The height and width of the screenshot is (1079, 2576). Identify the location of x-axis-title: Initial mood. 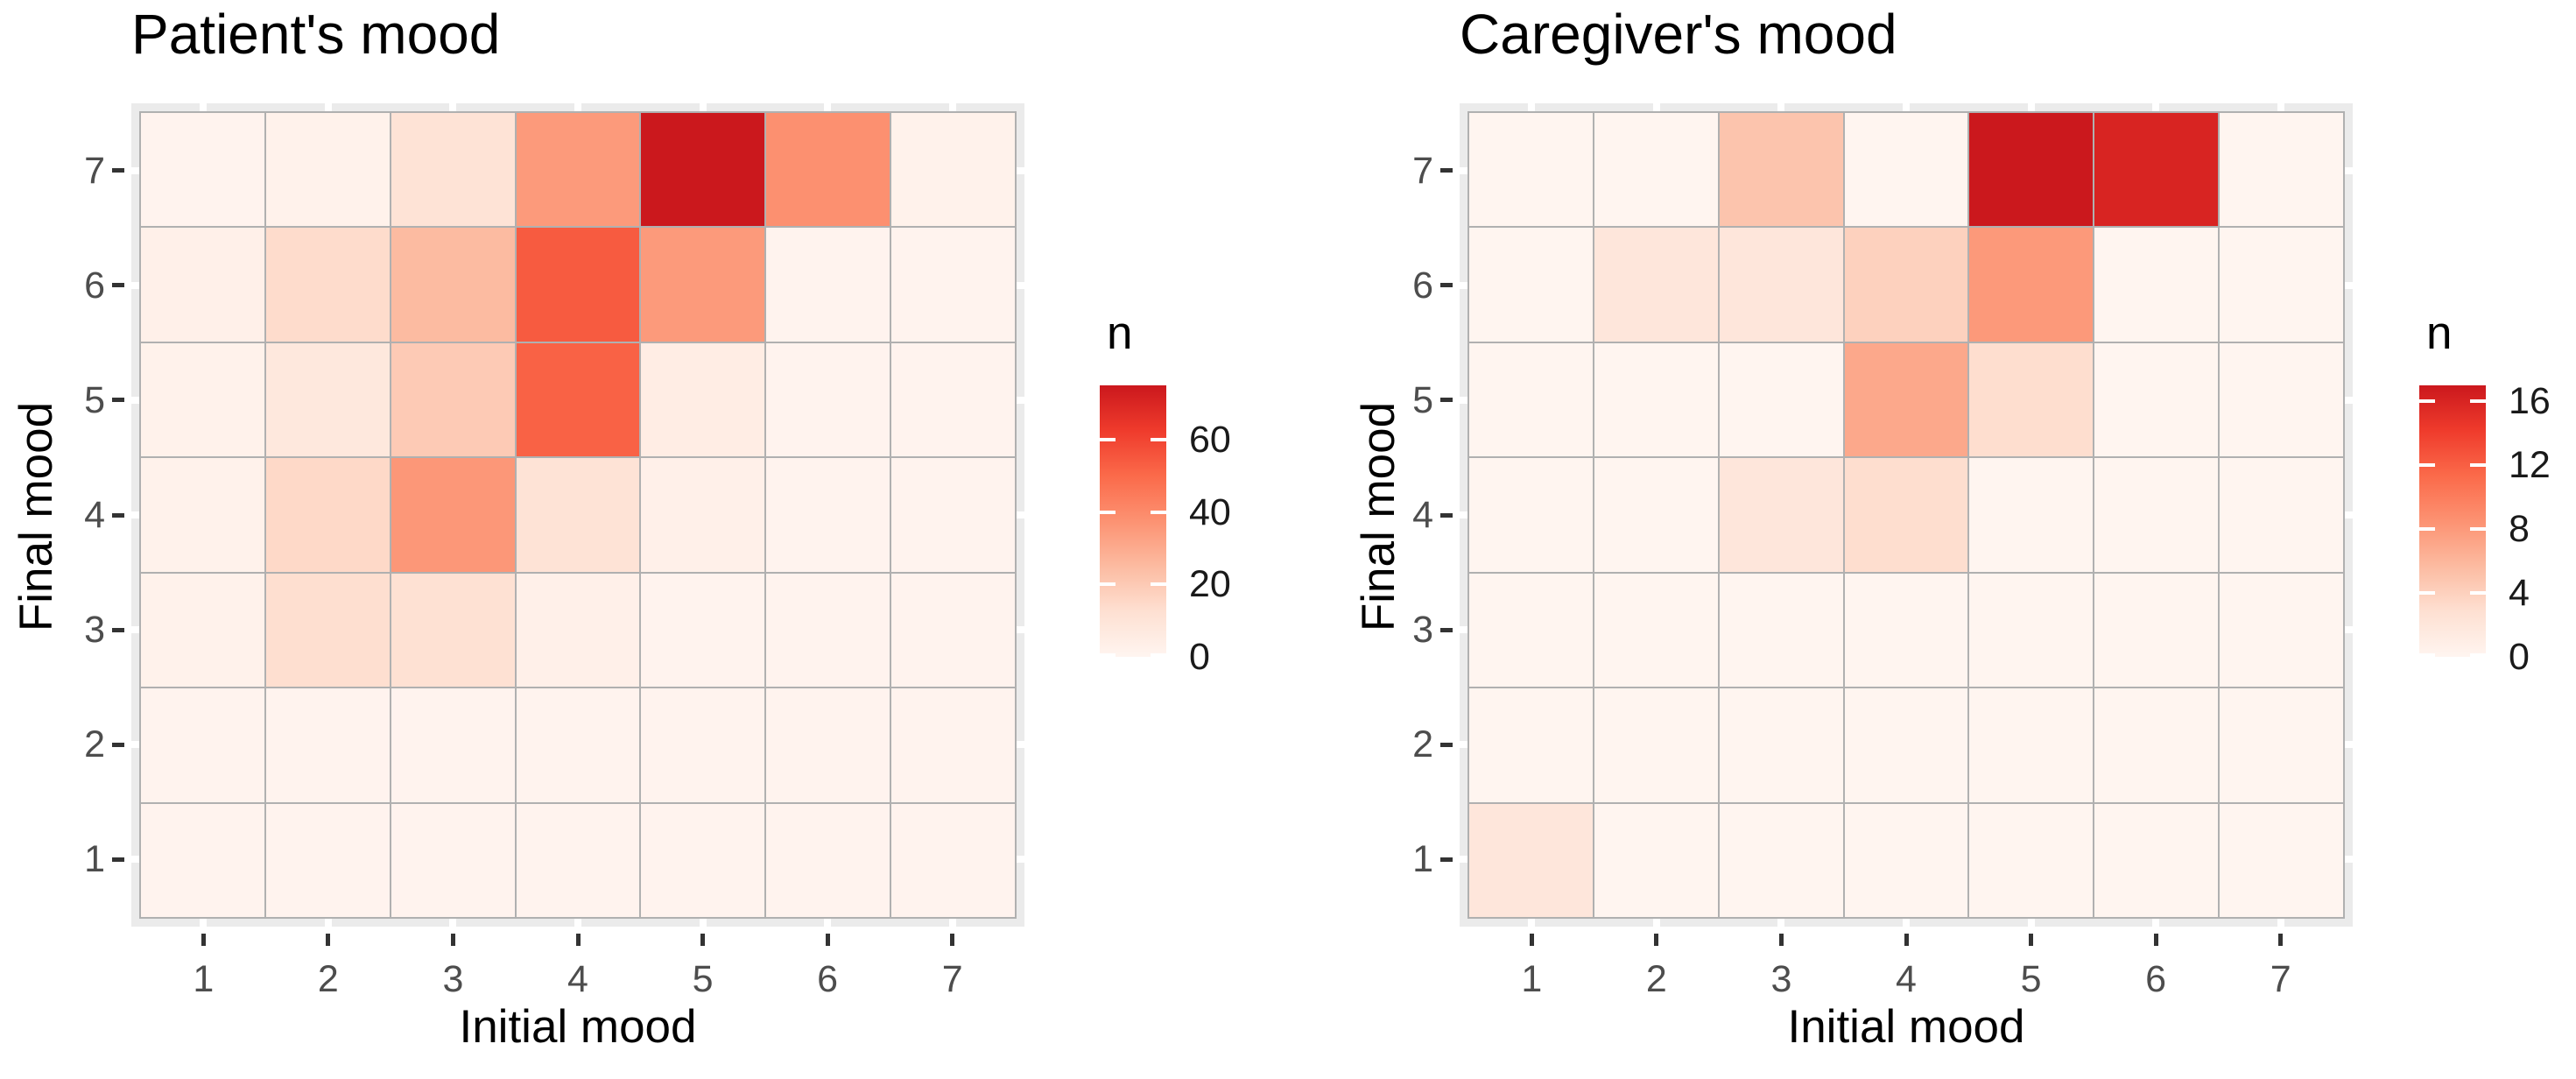
(1906, 1027).